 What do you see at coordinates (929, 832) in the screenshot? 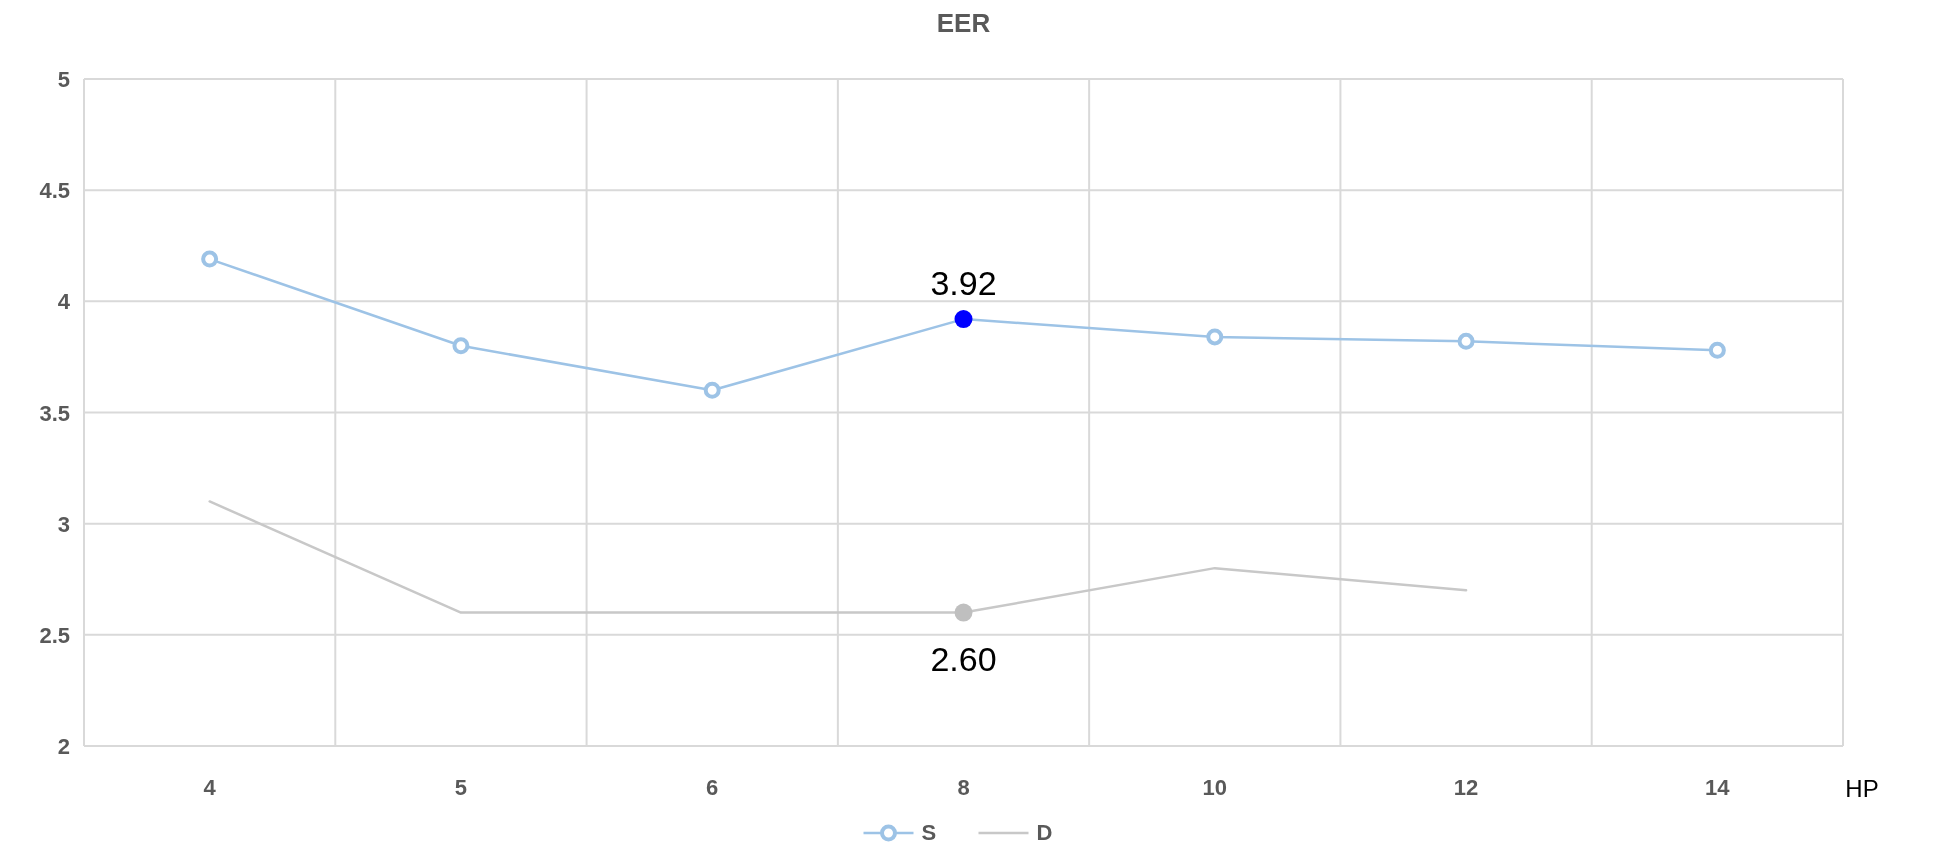
I see `legend-label: S` at bounding box center [929, 832].